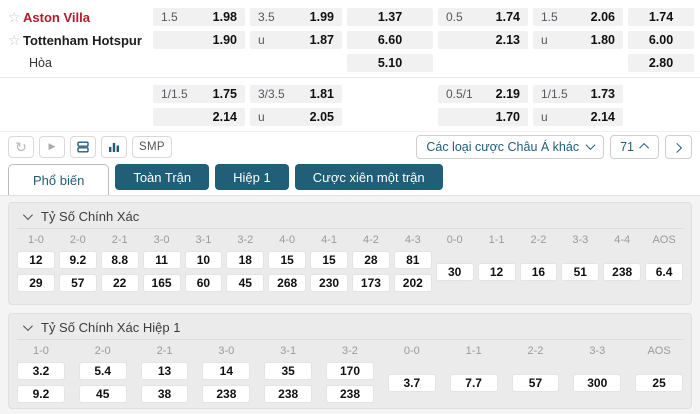 This screenshot has height=414, width=700. I want to click on score-odds-cell: 202, so click(412, 283).